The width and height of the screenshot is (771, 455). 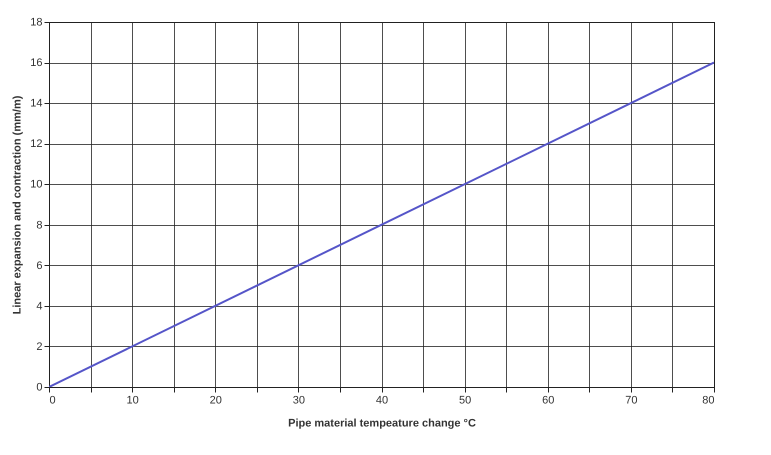 What do you see at coordinates (39, 346) in the screenshot?
I see `y-tick-label: 2` at bounding box center [39, 346].